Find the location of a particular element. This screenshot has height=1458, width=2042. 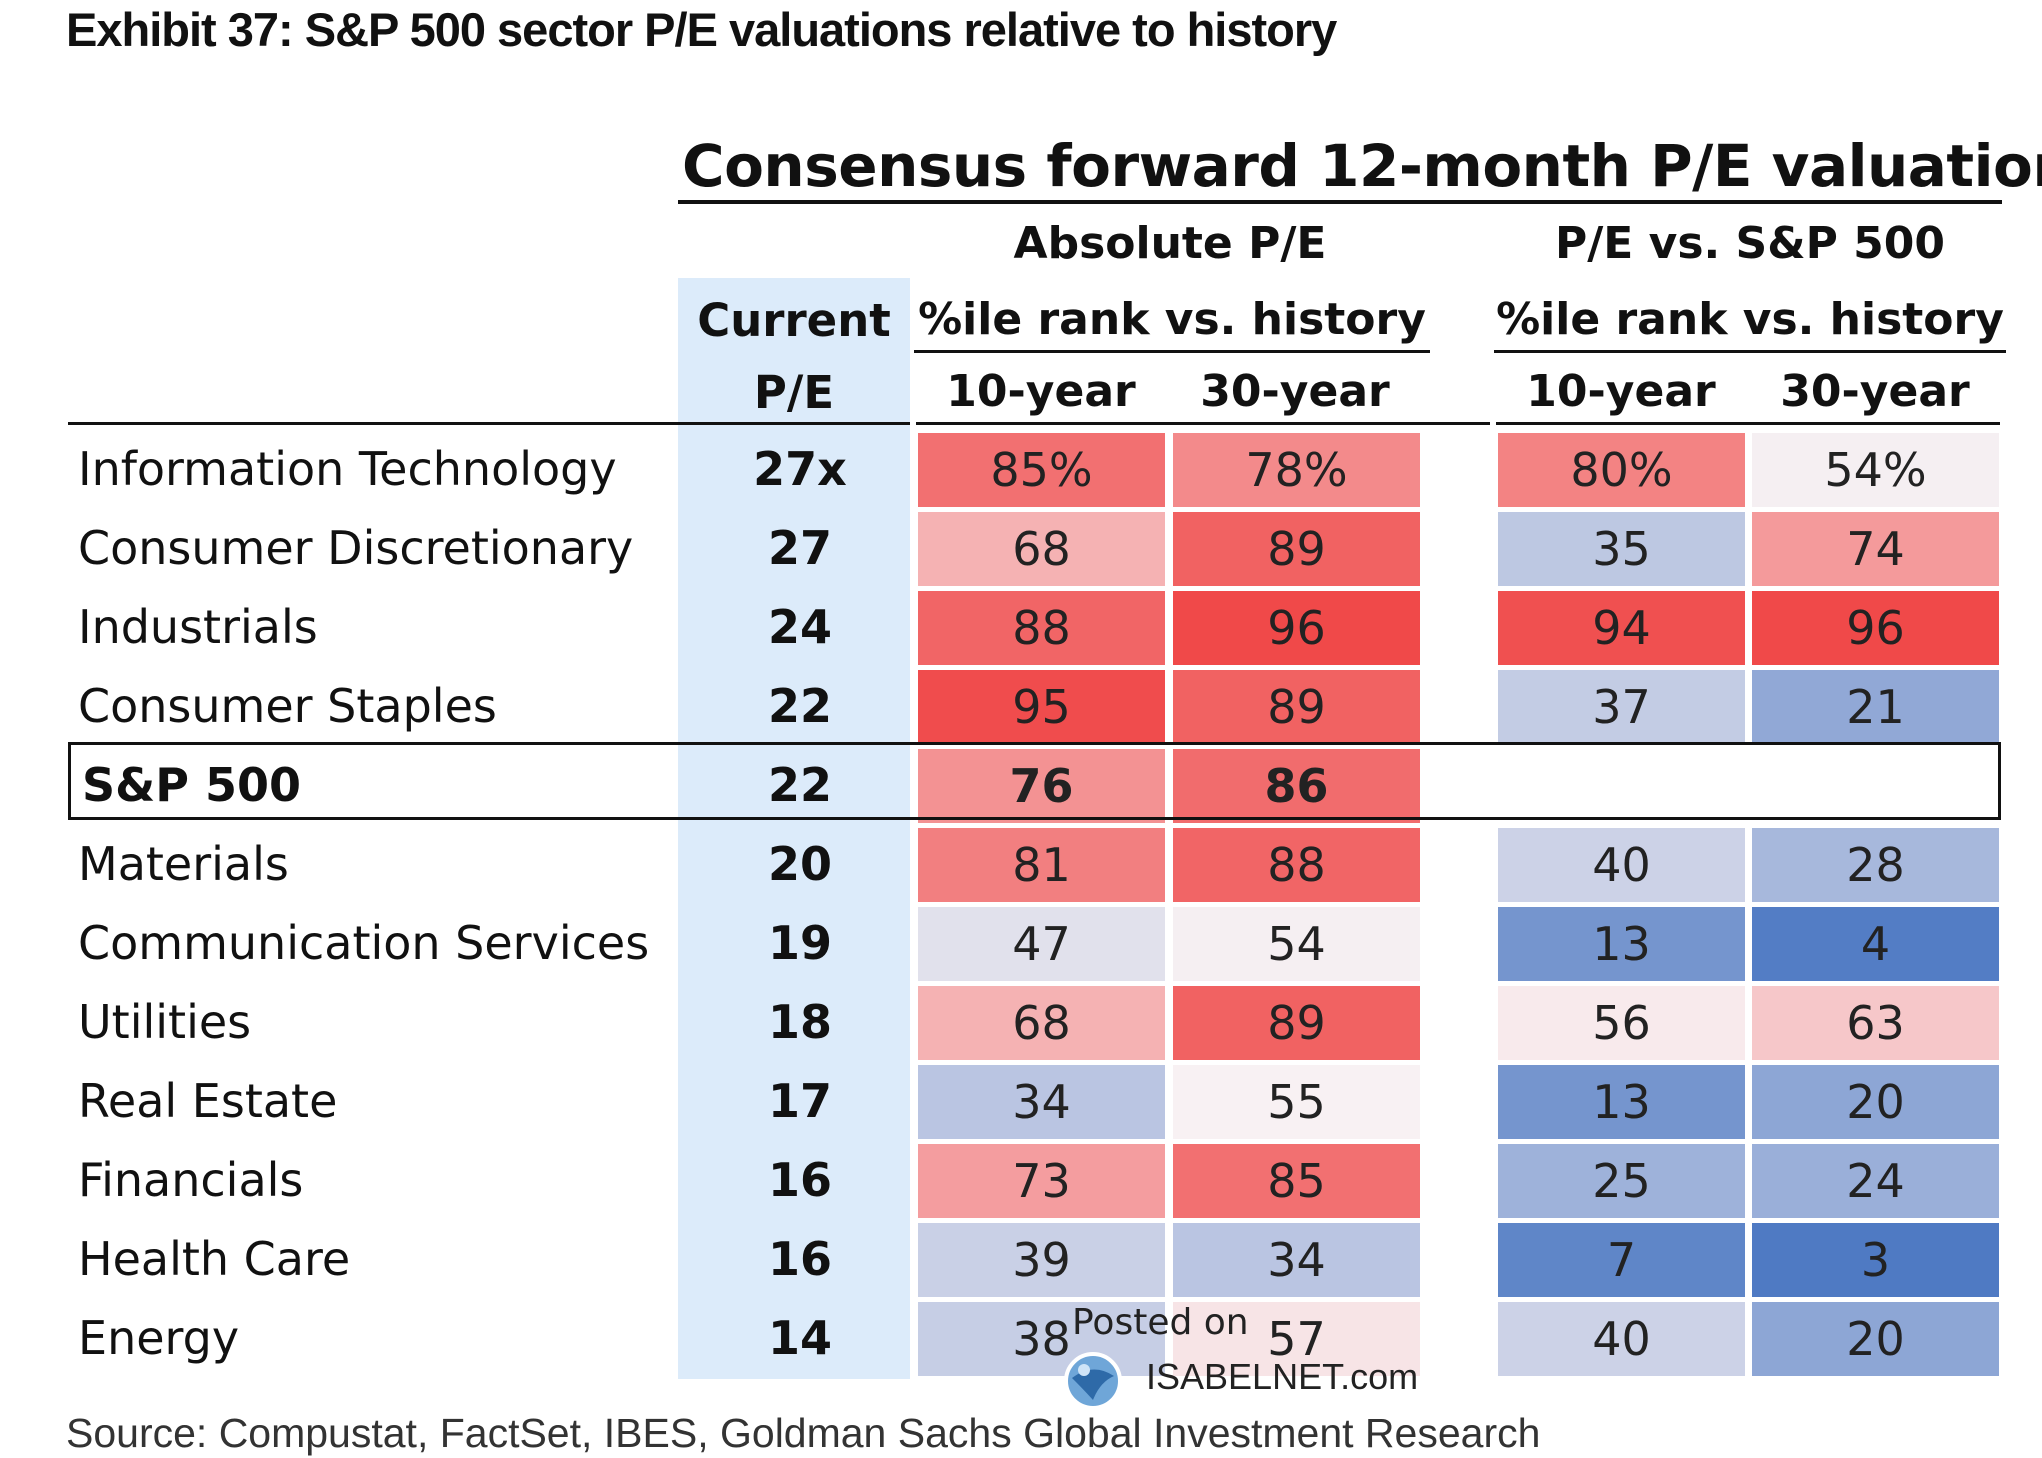

cell-value: 80% is located at coordinates (1621, 470).